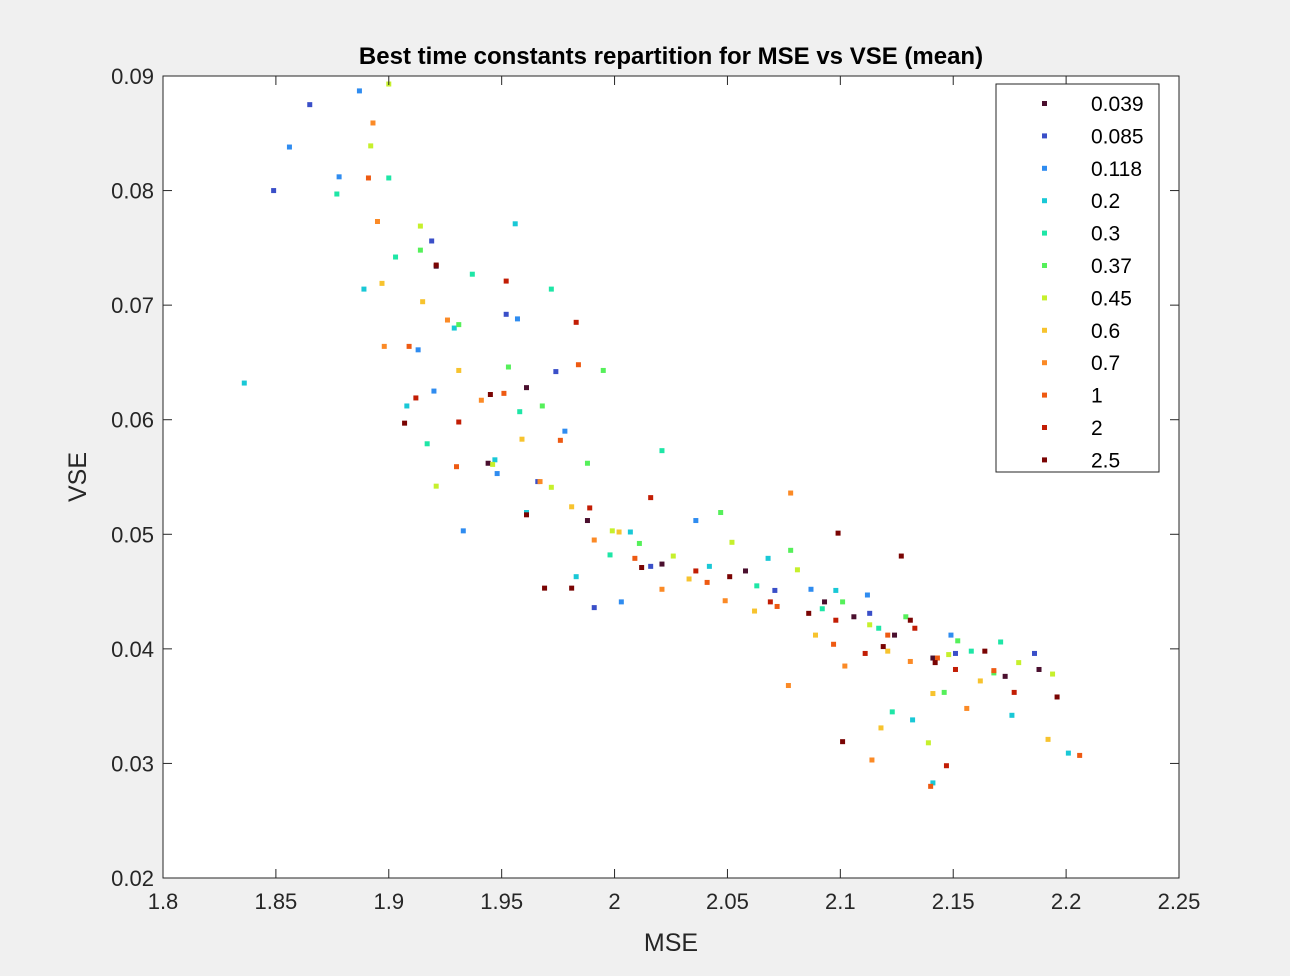  What do you see at coordinates (163, 901) in the screenshot?
I see `x-tick-label: 1.8` at bounding box center [163, 901].